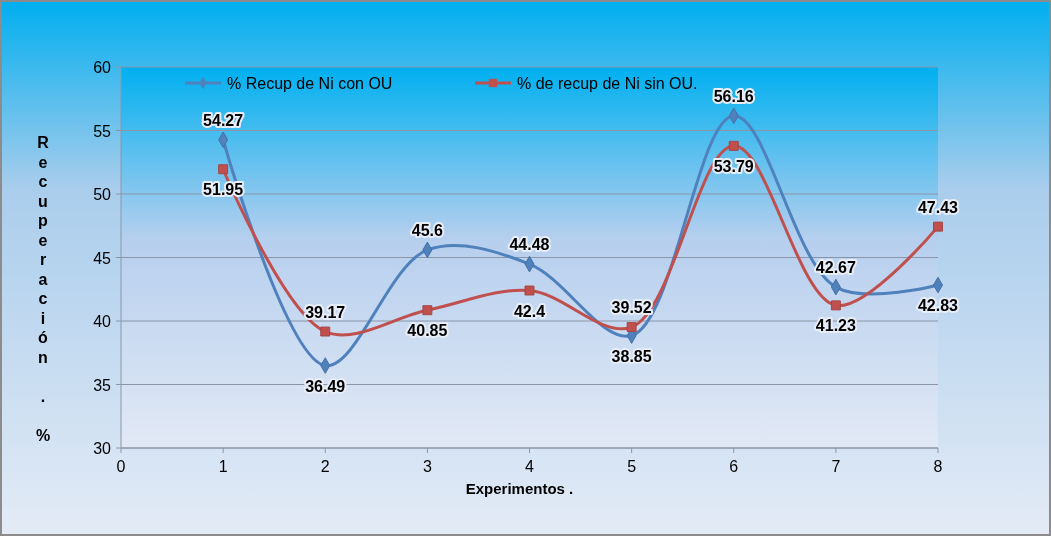  I want to click on y-tick-label: 30, so click(102, 448).